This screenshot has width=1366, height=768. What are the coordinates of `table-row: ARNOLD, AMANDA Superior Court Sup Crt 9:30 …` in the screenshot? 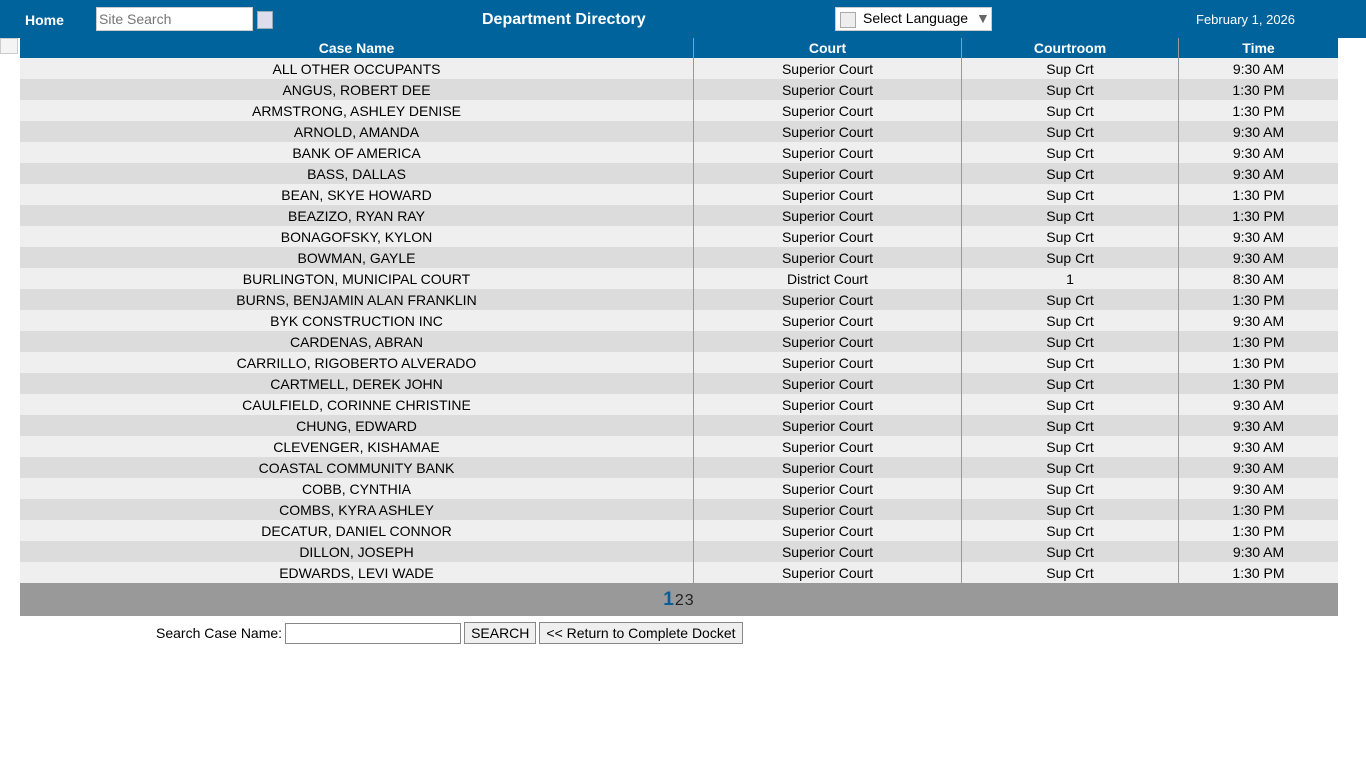 It's located at (679, 131).